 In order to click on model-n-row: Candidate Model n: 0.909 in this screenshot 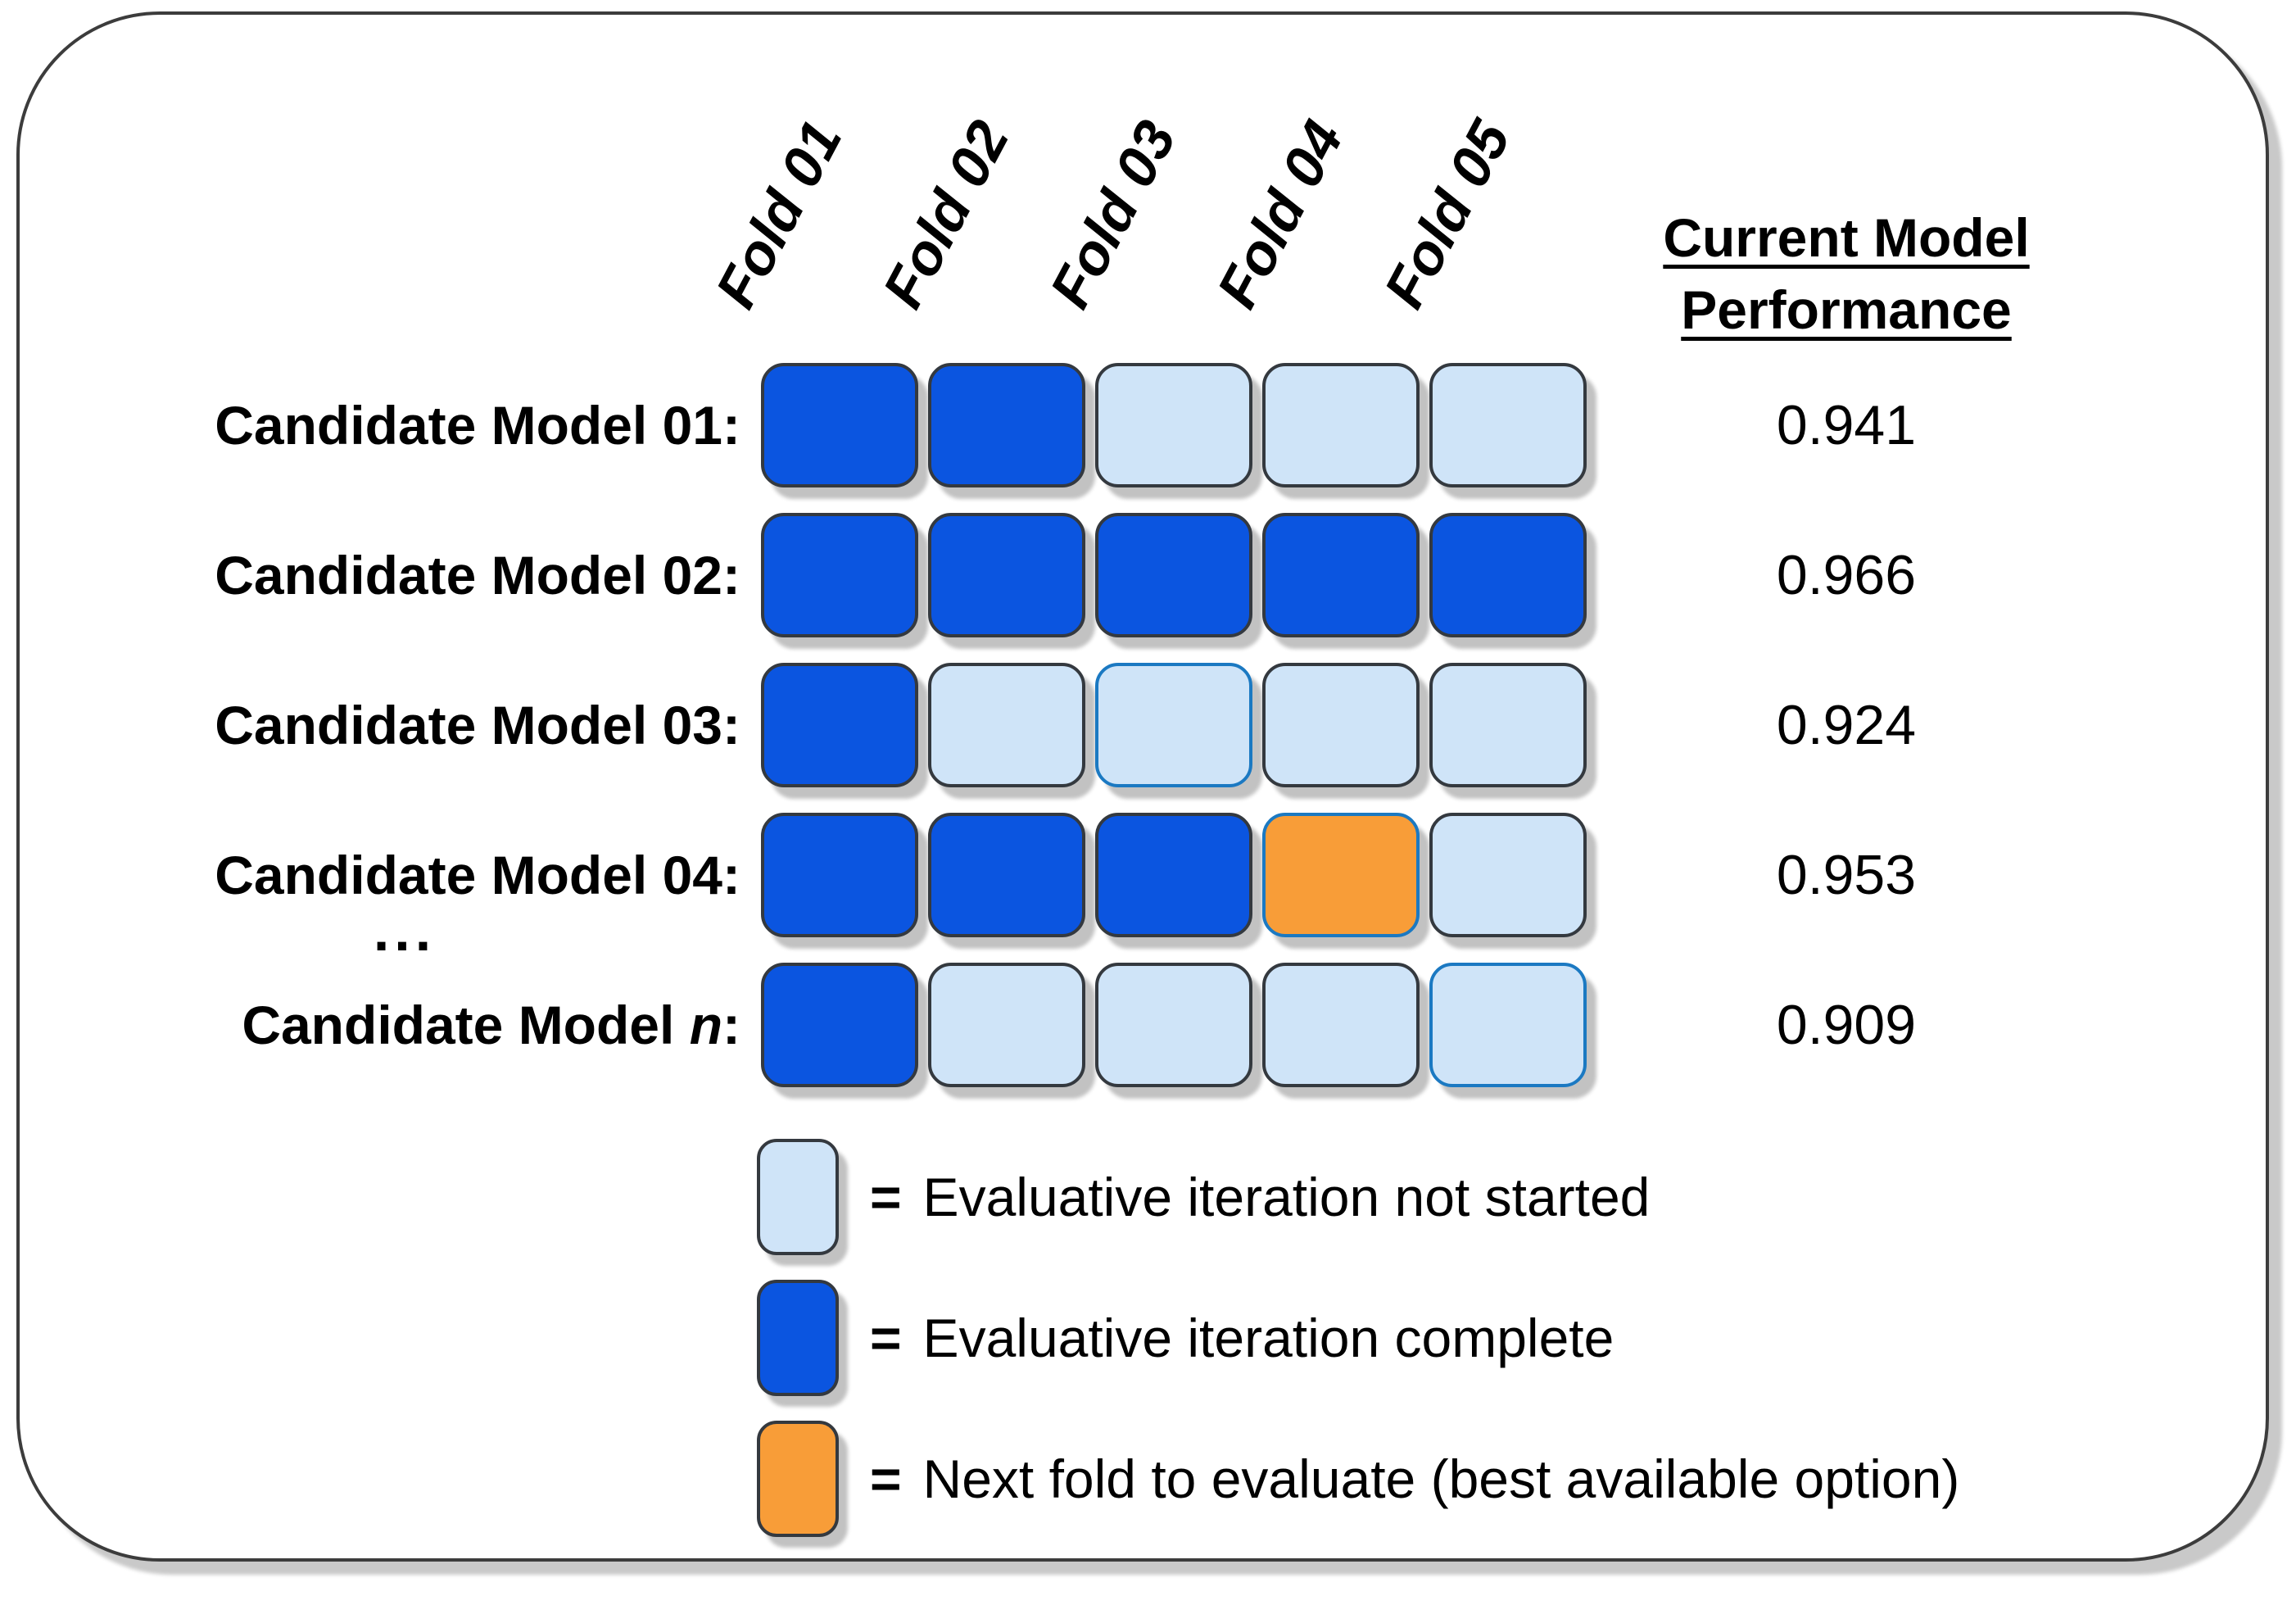, I will do `click(1143, 1025)`.